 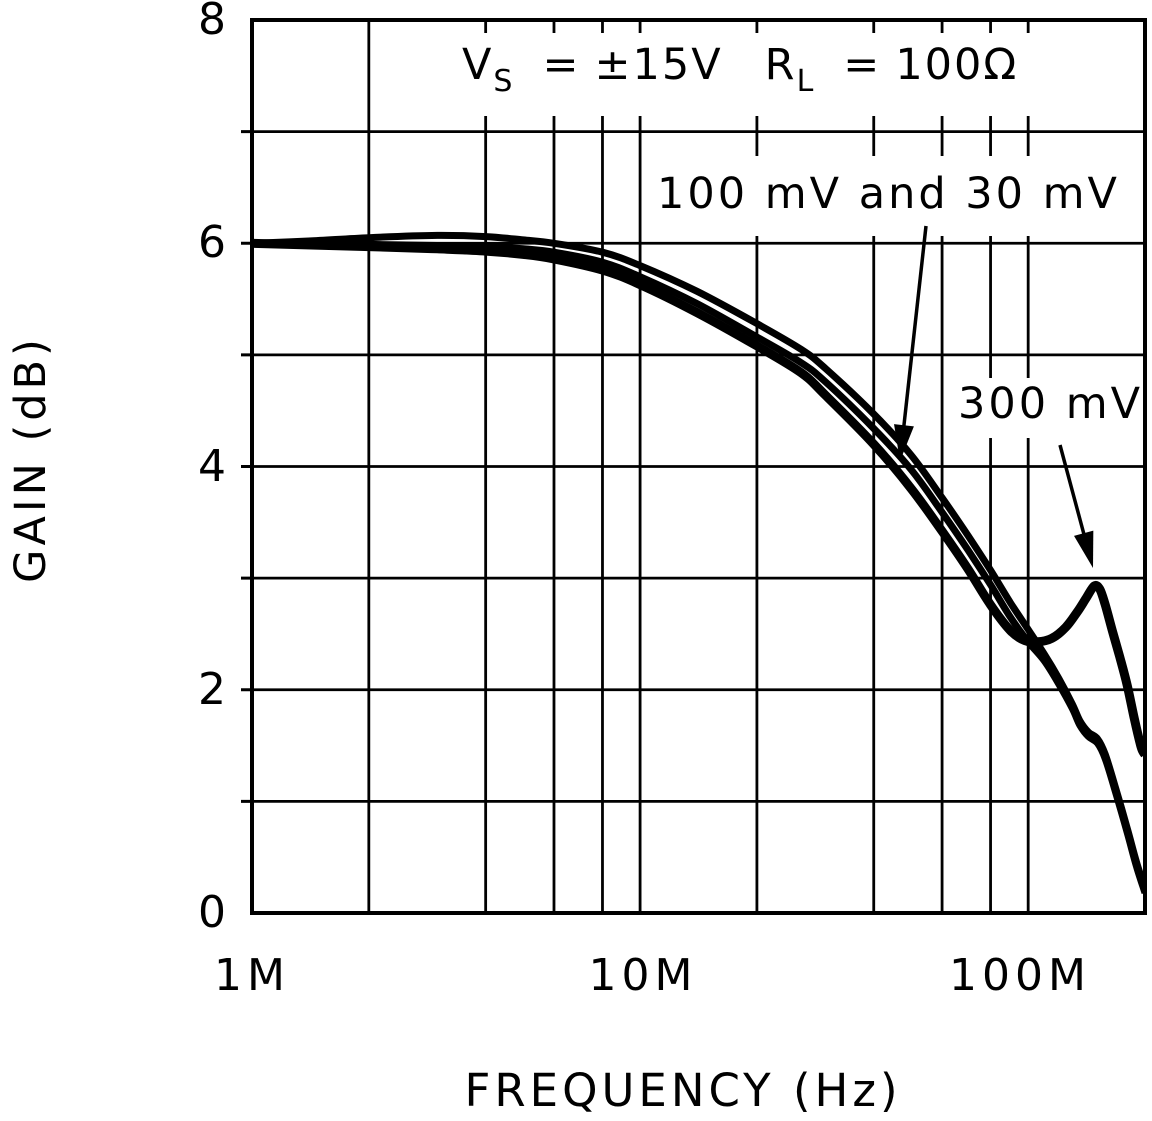 What do you see at coordinates (561, 65) in the screenshot?
I see `vs-equals: =` at bounding box center [561, 65].